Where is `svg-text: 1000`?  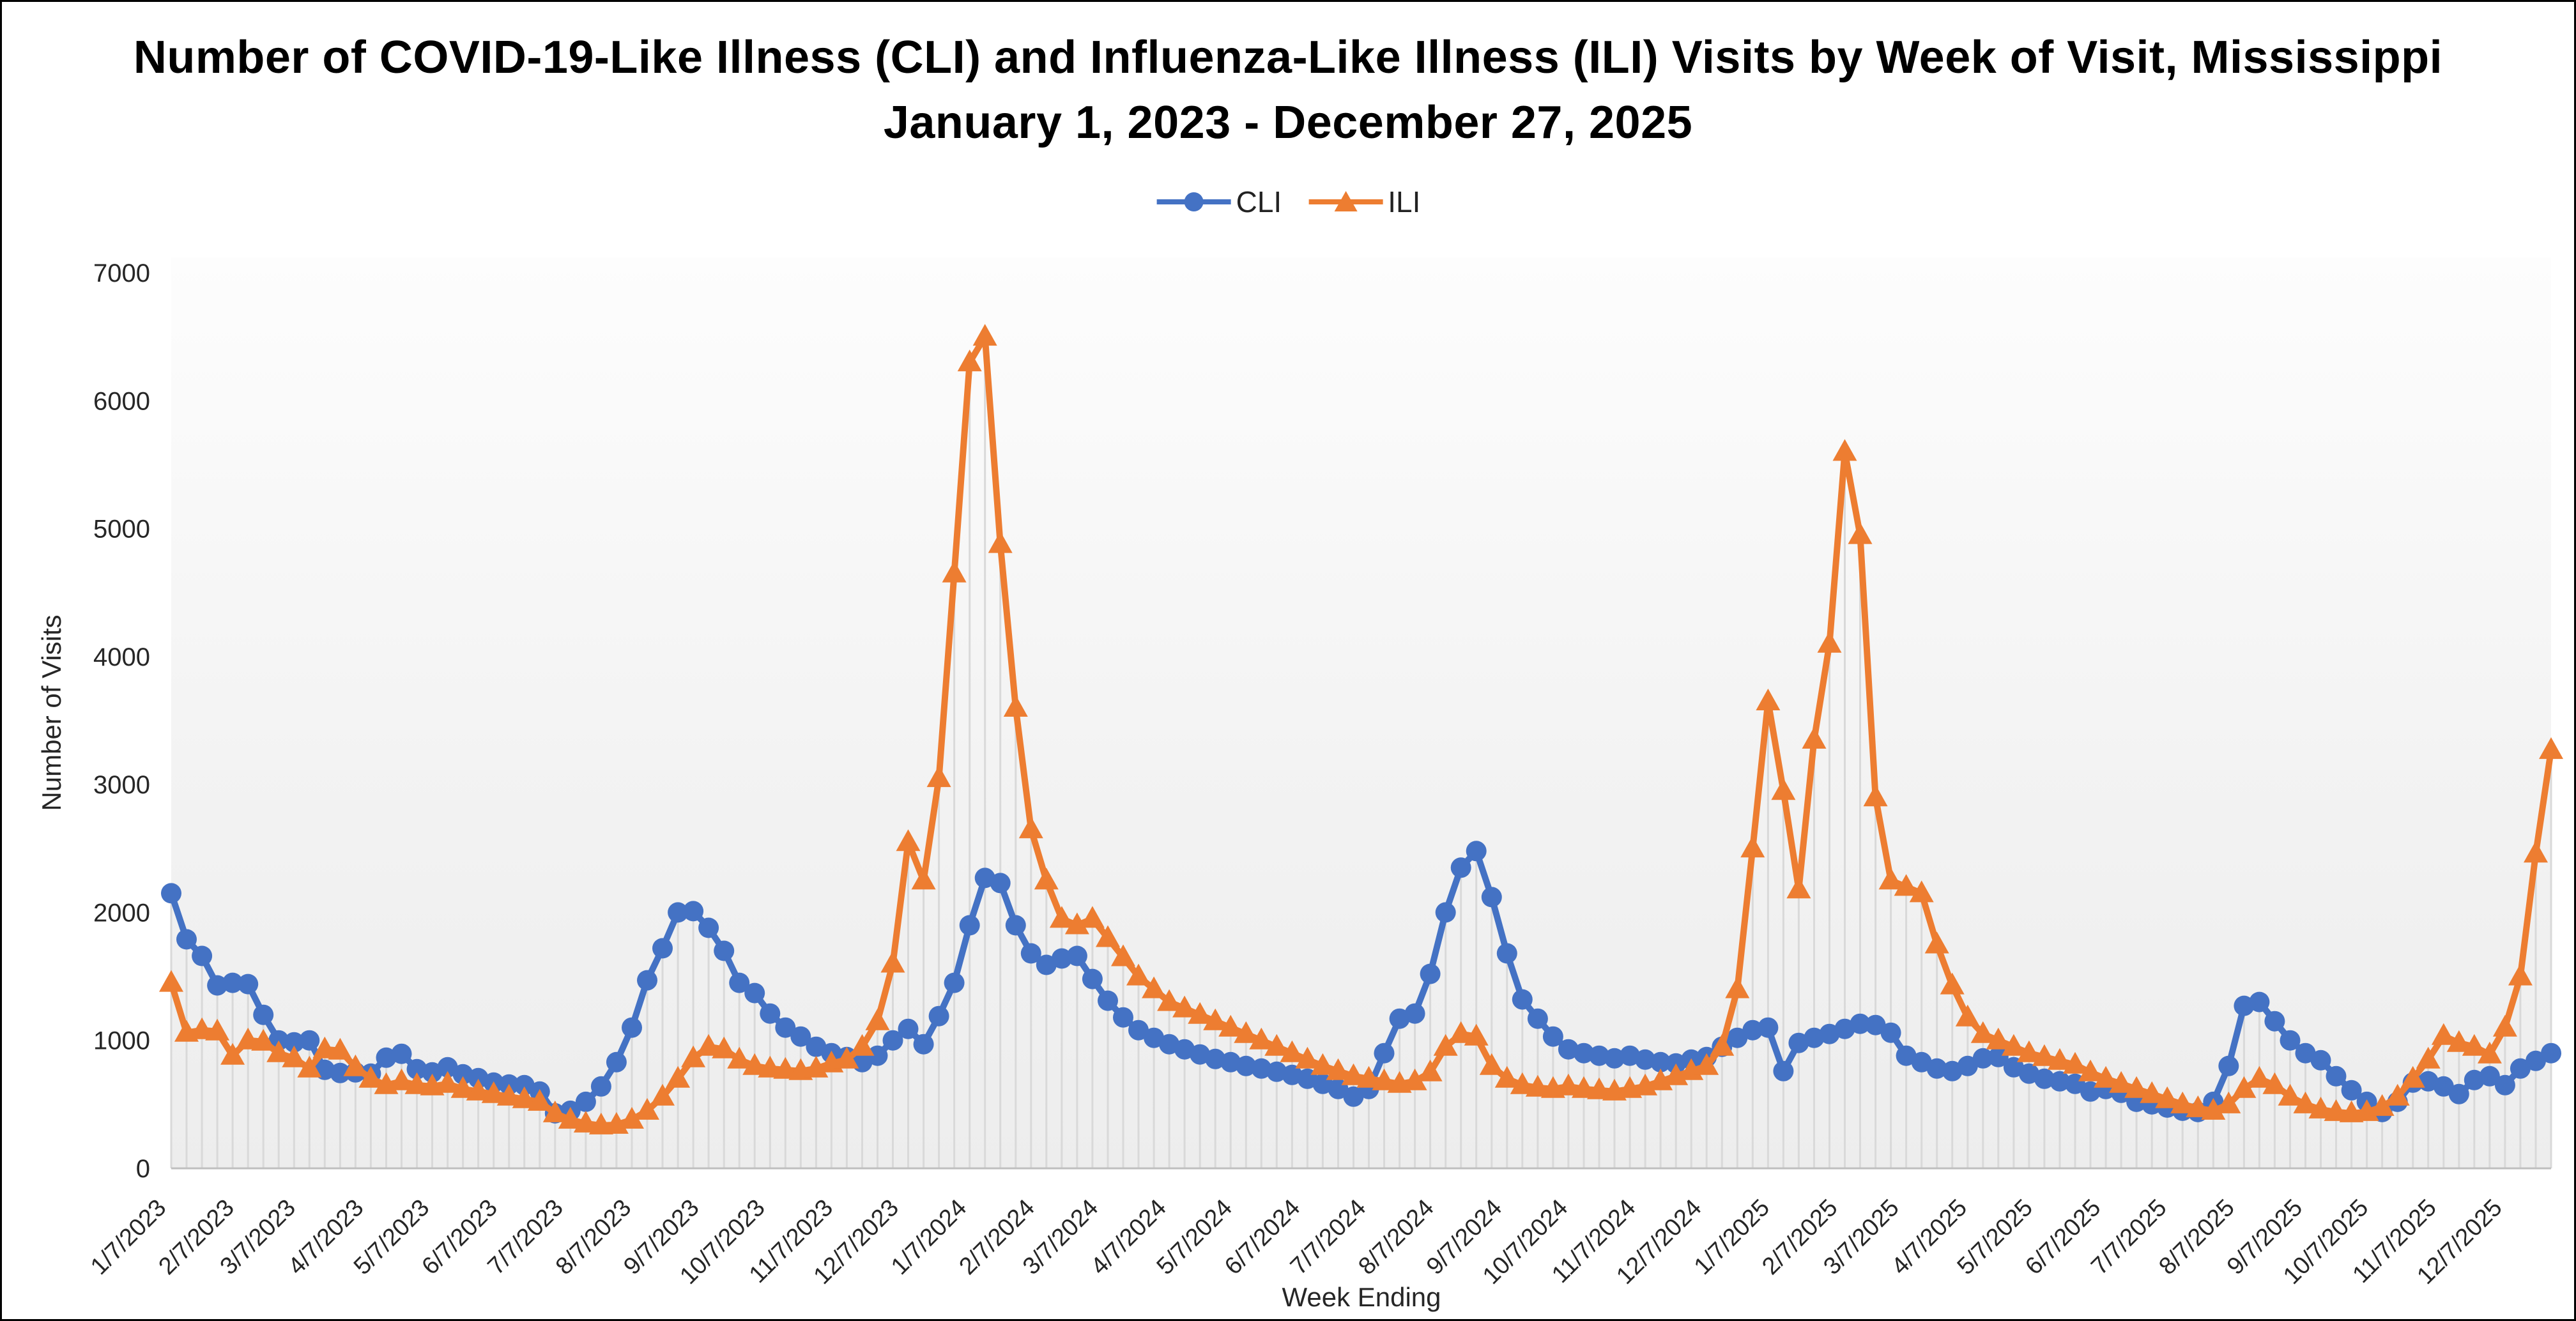
svg-text: 1000 is located at coordinates (121, 1041).